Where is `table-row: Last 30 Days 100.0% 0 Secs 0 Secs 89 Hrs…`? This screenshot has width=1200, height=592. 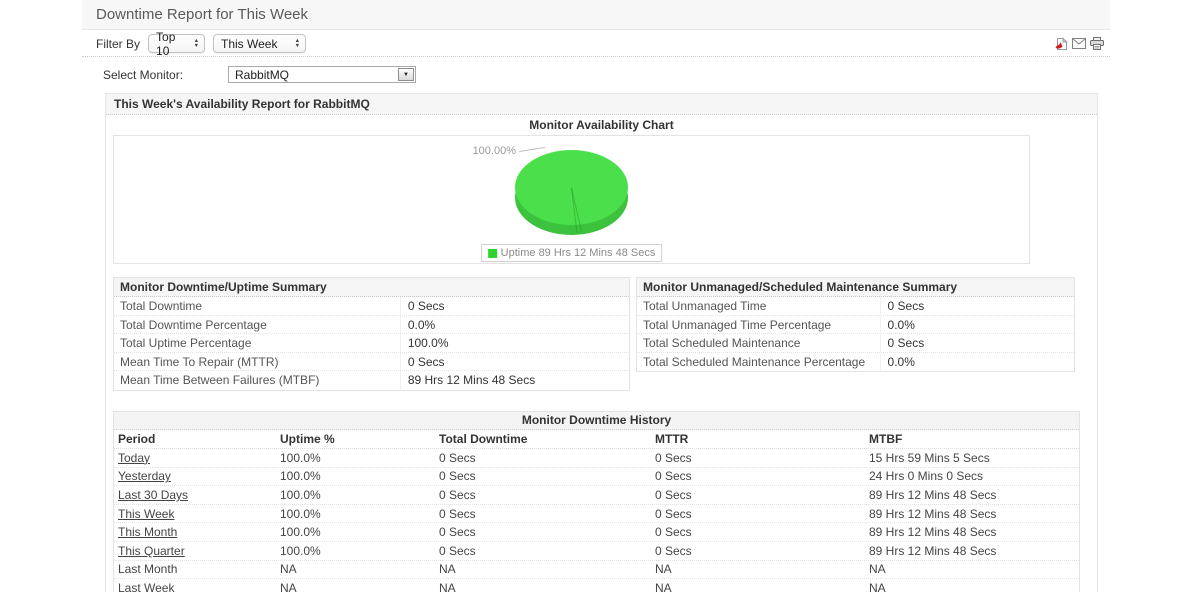 table-row: Last 30 Days 100.0% 0 Secs 0 Secs 89 Hrs… is located at coordinates (596, 495).